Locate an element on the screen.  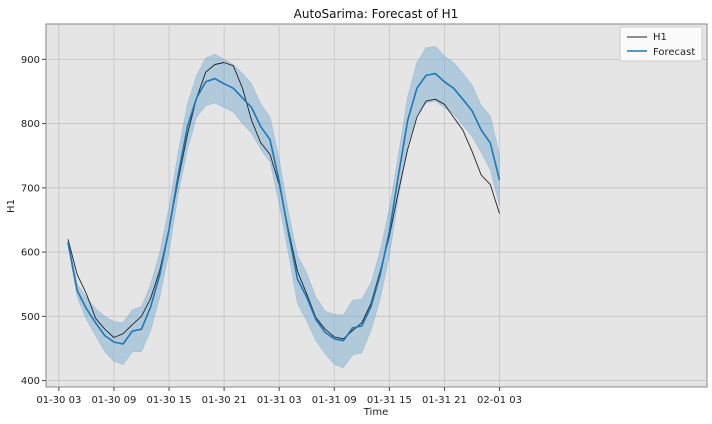
x-tick-label: 01-31 03 is located at coordinates (279, 400).